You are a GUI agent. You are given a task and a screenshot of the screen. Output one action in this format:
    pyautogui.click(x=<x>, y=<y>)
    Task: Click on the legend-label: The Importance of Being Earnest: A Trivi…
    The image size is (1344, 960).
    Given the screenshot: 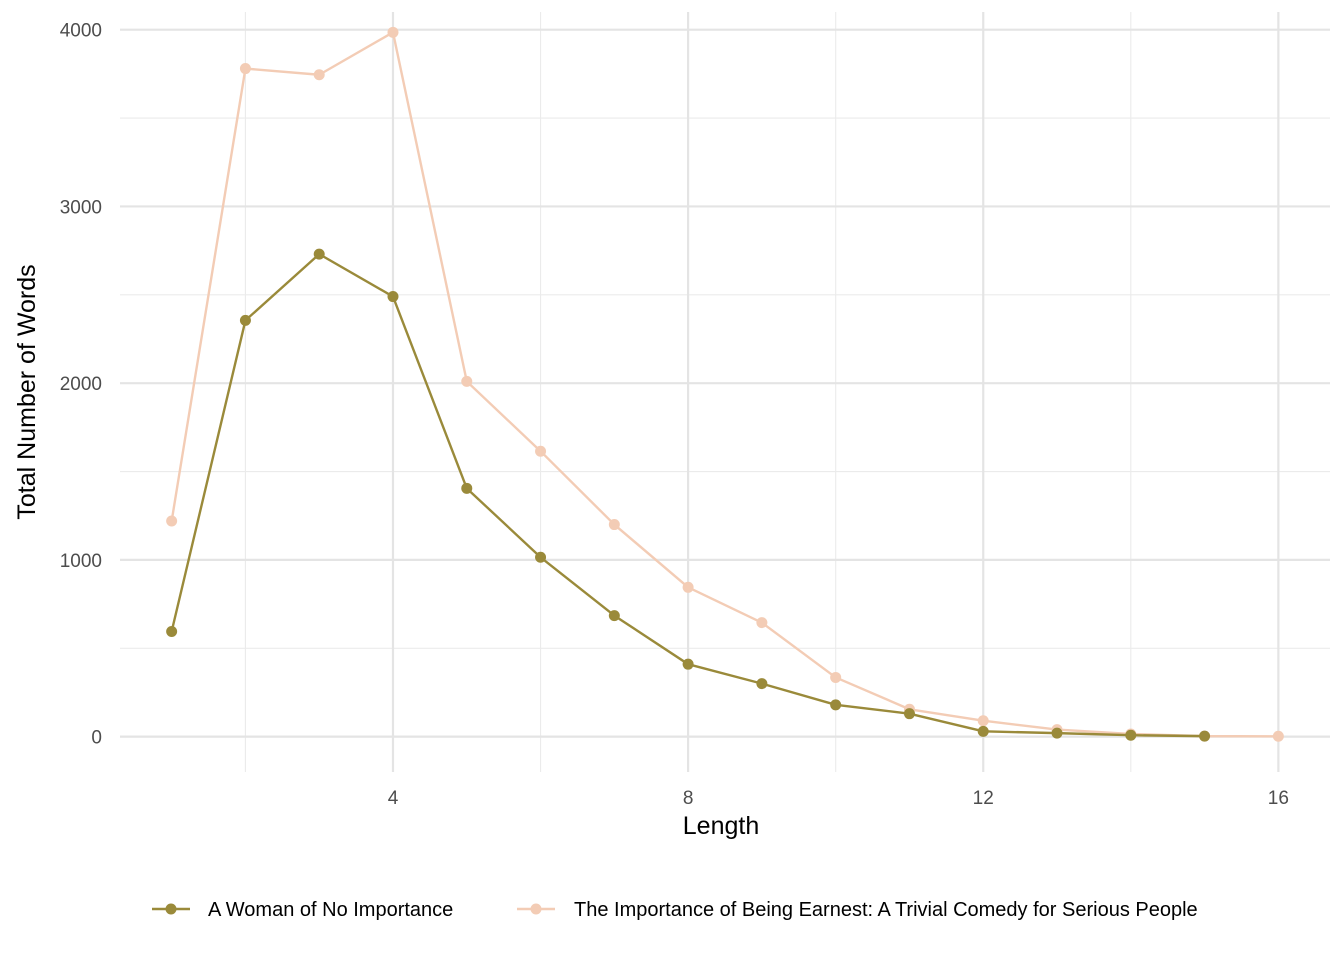 What is the action you would take?
    pyautogui.click(x=886, y=910)
    